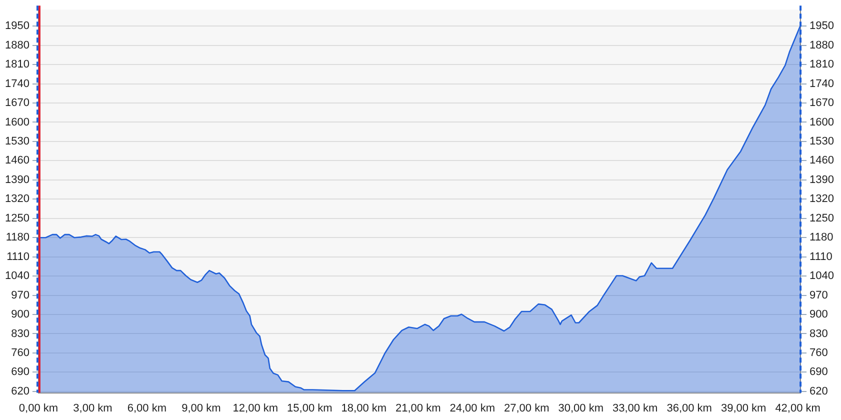 The width and height of the screenshot is (841, 420). What do you see at coordinates (17, 180) in the screenshot?
I see `y-tick-label: 1390` at bounding box center [17, 180].